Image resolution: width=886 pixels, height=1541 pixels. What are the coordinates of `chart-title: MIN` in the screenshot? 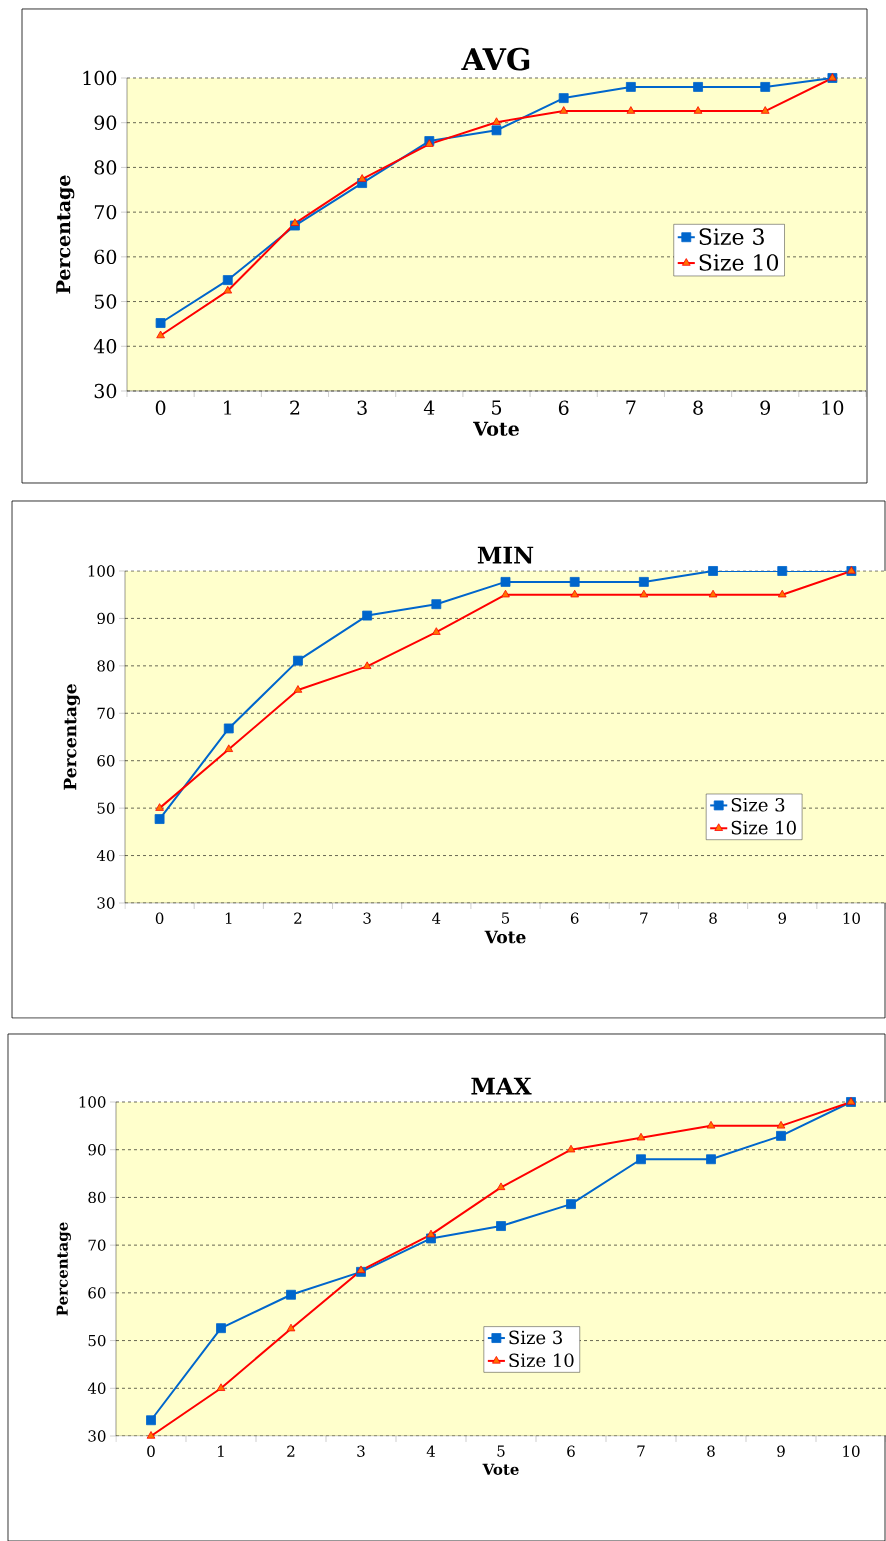 It's located at (505, 555).